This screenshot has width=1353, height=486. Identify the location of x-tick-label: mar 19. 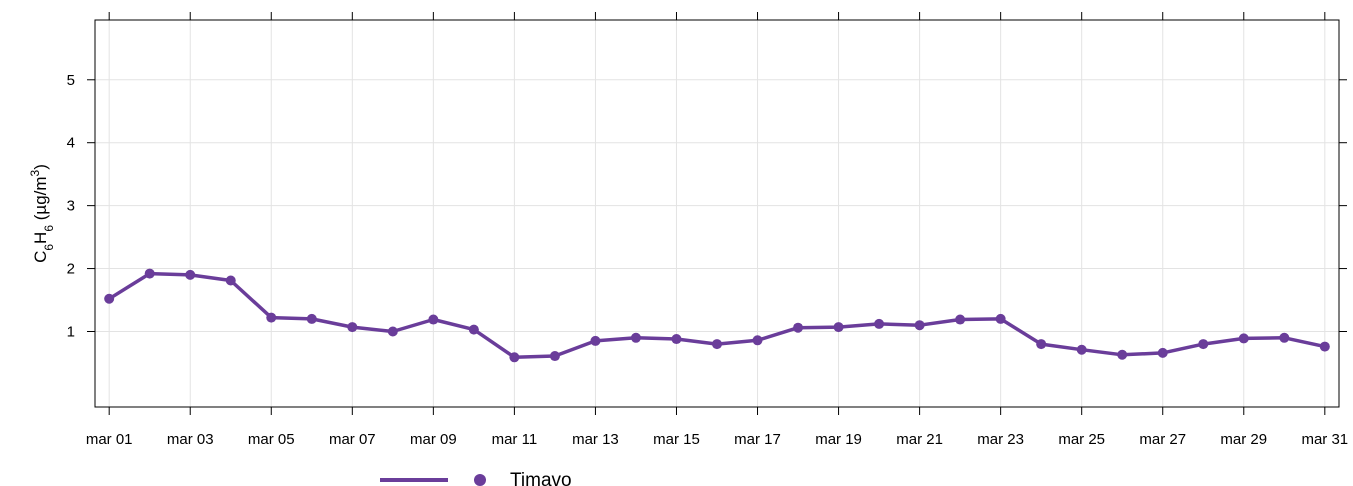
(838, 439).